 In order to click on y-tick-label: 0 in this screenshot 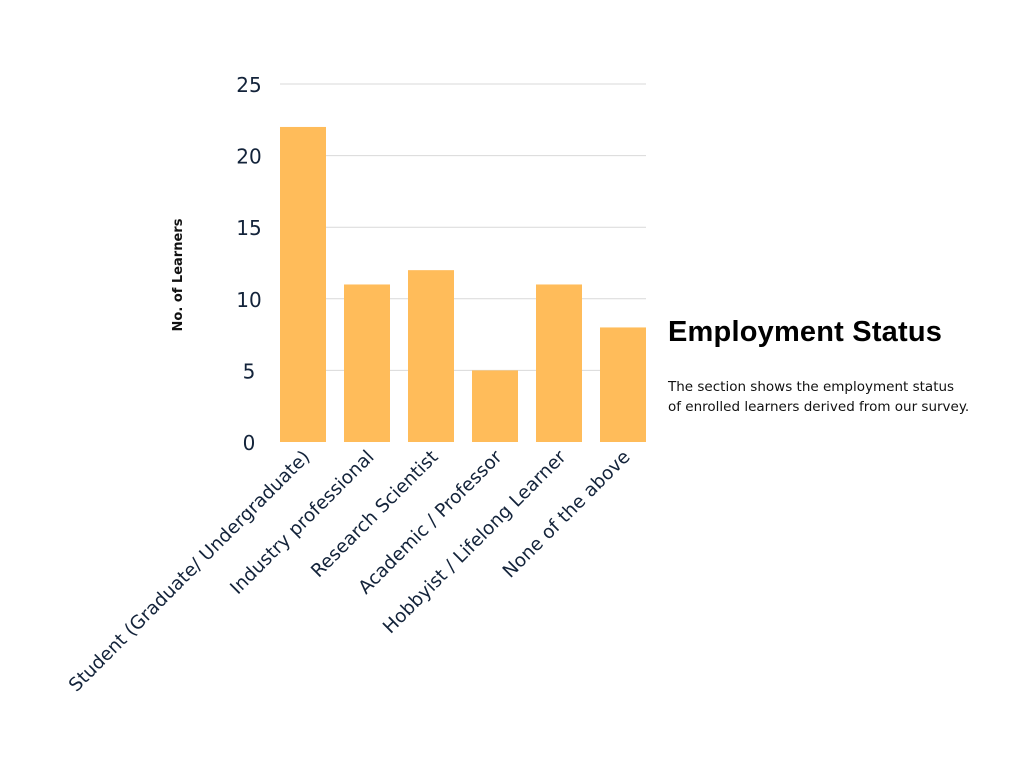, I will do `click(249, 443)`.